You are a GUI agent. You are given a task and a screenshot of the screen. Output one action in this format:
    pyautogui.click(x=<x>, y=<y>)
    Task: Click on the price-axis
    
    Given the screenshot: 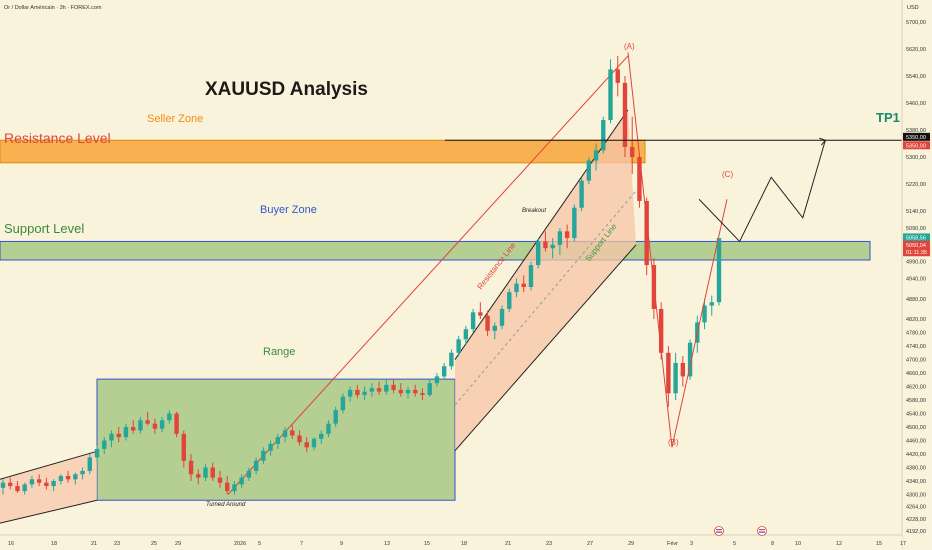 What is the action you would take?
    pyautogui.click(x=917, y=275)
    